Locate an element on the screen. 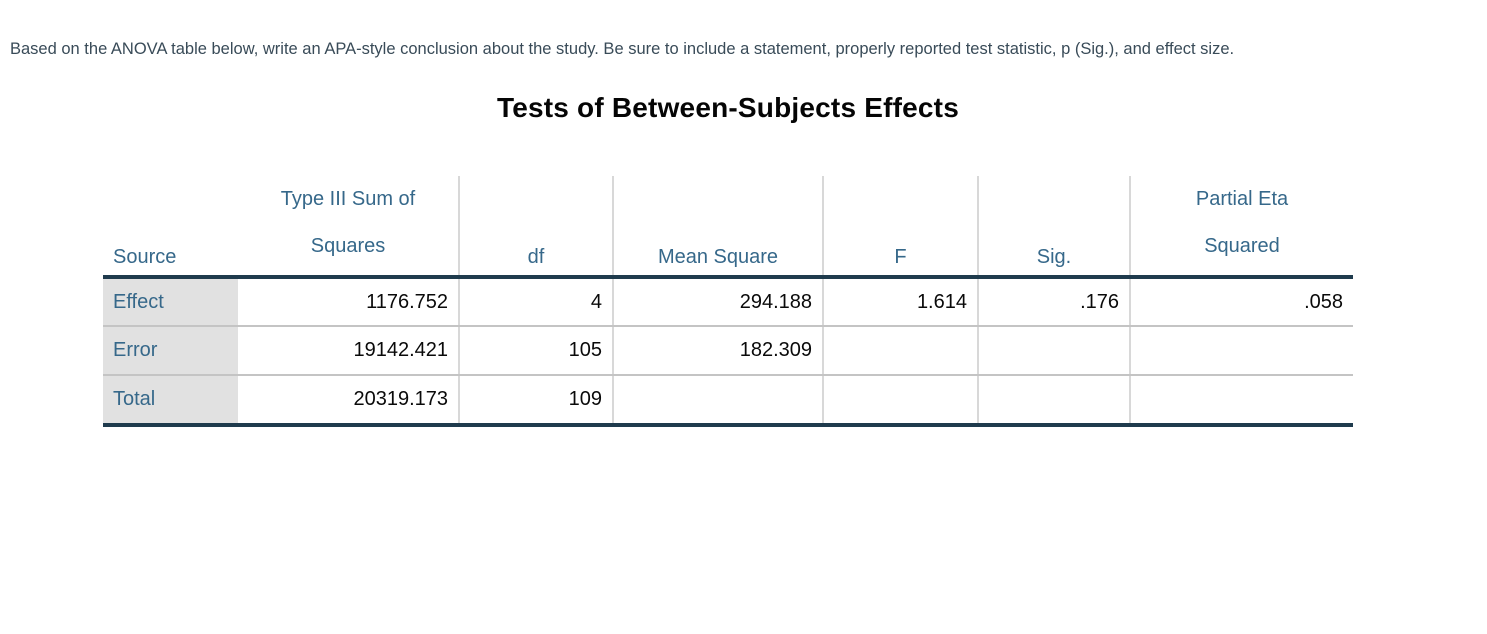 The width and height of the screenshot is (1487, 634). row-label-total: Total is located at coordinates (170, 401).